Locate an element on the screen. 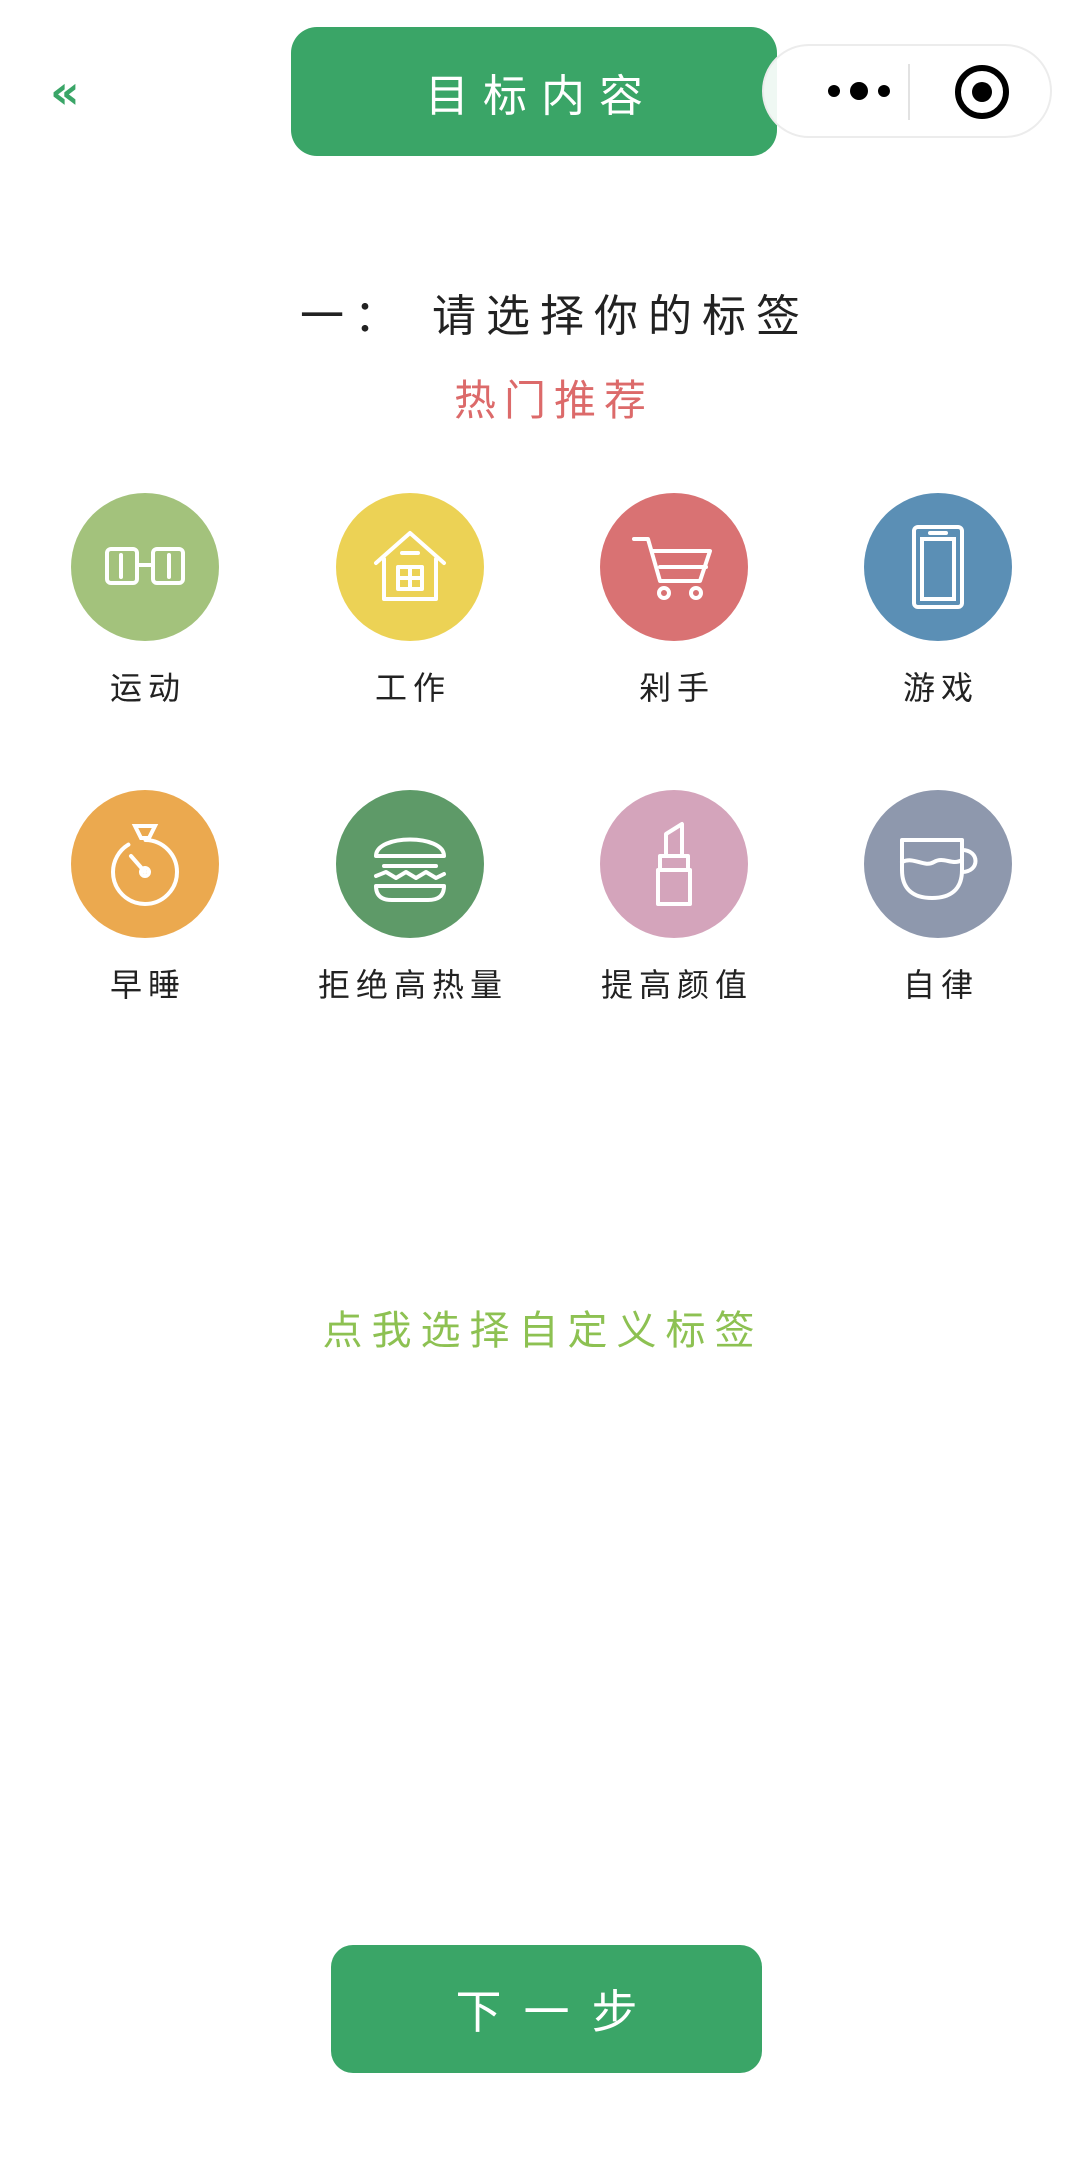  page-title: 目标内容 is located at coordinates (534, 91).